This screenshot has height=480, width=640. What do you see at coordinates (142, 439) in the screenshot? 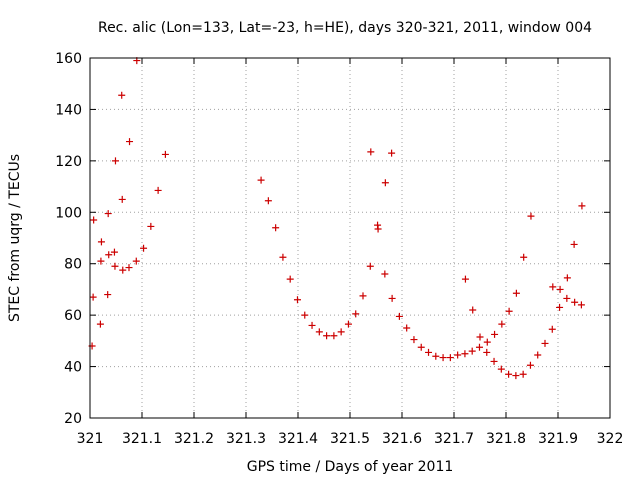
I see `x-tick-label: 321.1` at bounding box center [142, 439].